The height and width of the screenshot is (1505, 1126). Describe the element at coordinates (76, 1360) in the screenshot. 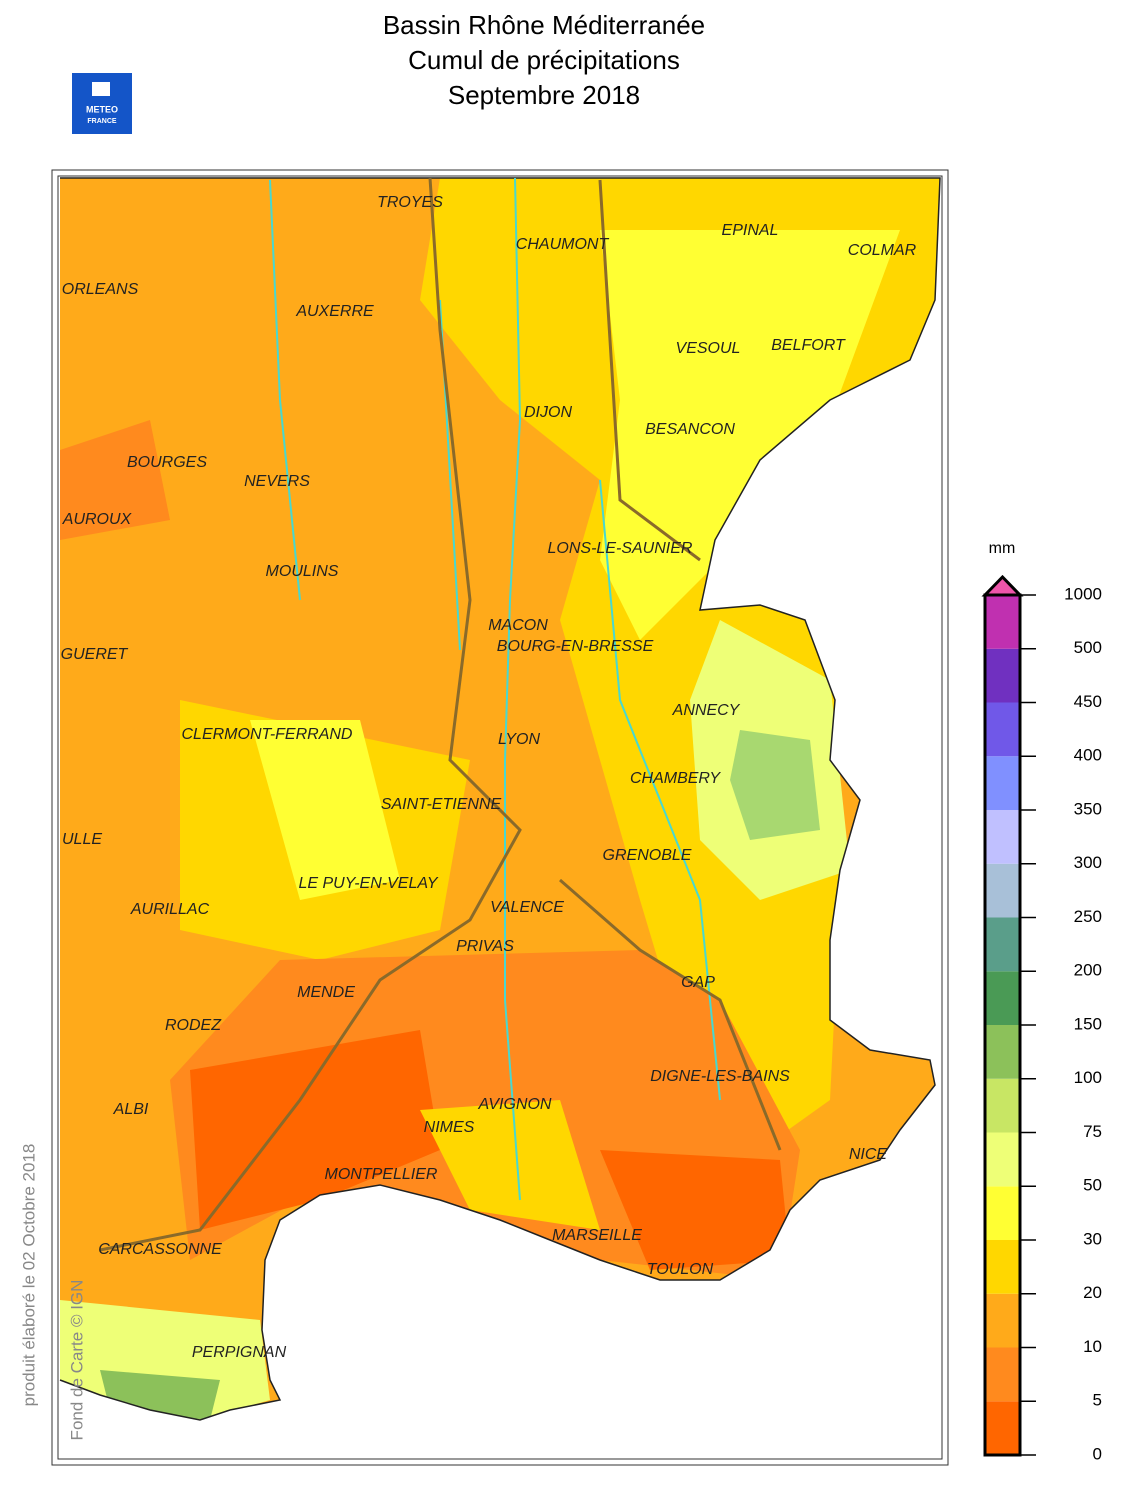

I see `side-note: Fond de Carte © IGN` at that location.